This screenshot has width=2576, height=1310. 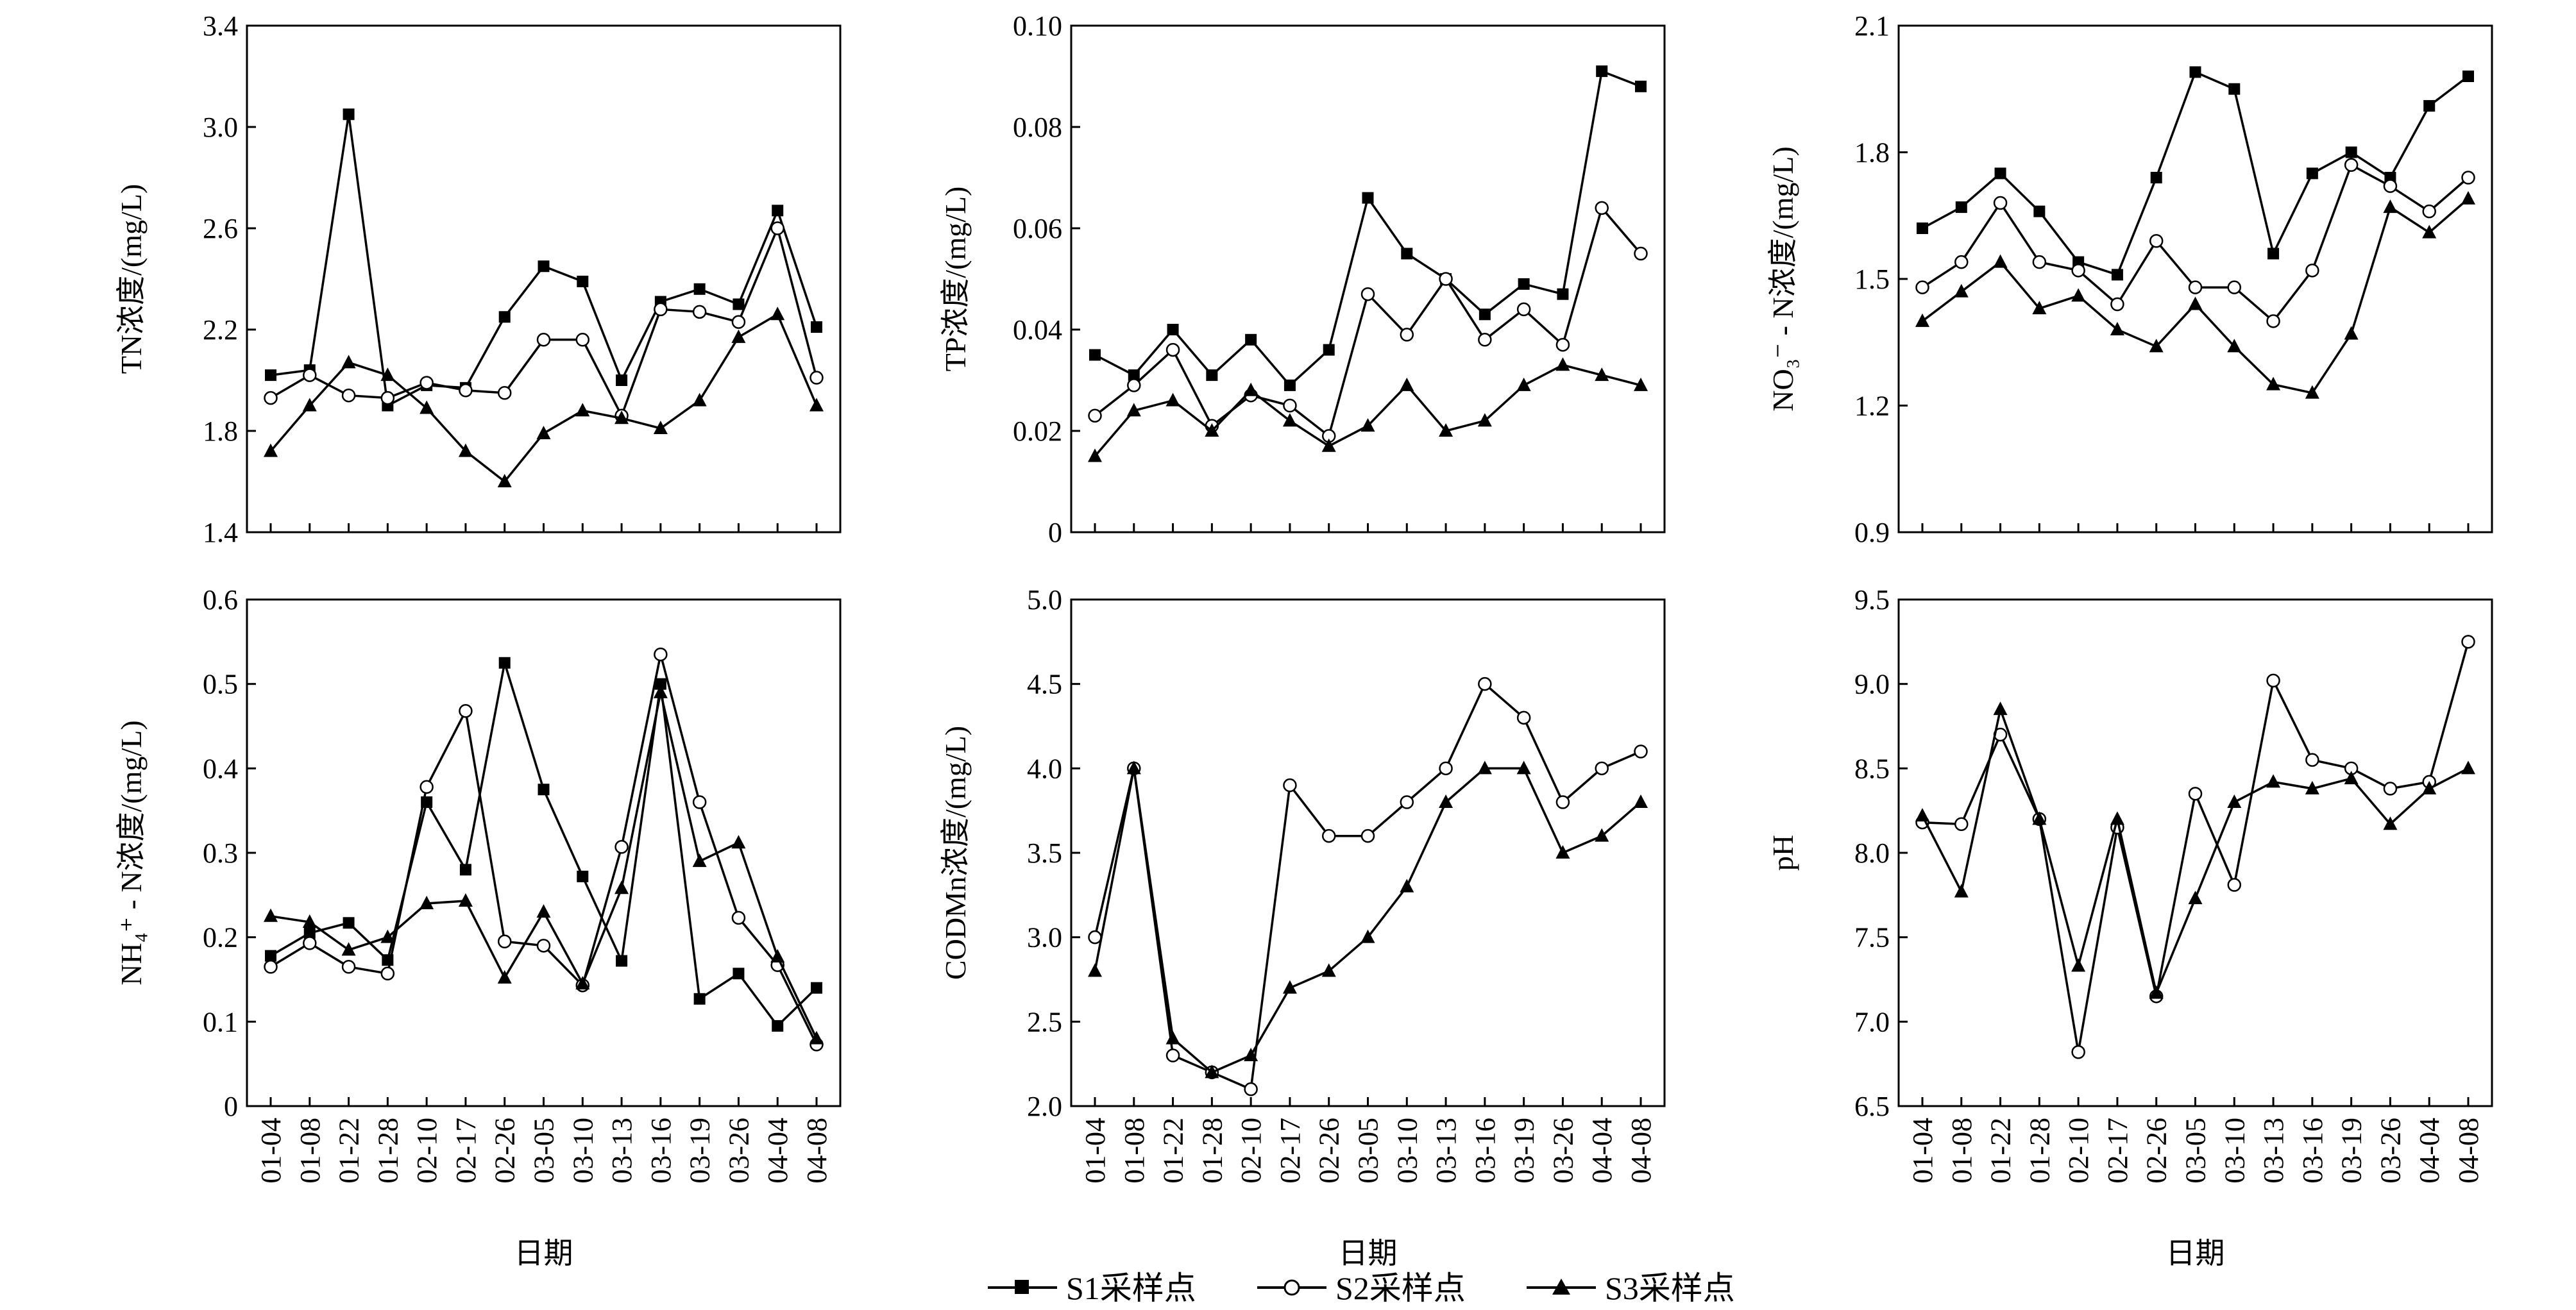 What do you see at coordinates (2429, 1151) in the screenshot?
I see `x-tick-label: 04-04` at bounding box center [2429, 1151].